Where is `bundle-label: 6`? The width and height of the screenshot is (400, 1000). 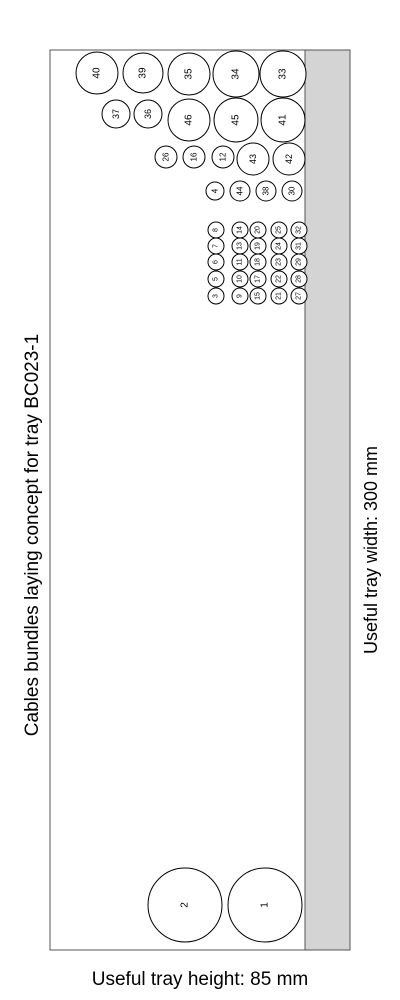 bundle-label: 6 is located at coordinates (216, 262).